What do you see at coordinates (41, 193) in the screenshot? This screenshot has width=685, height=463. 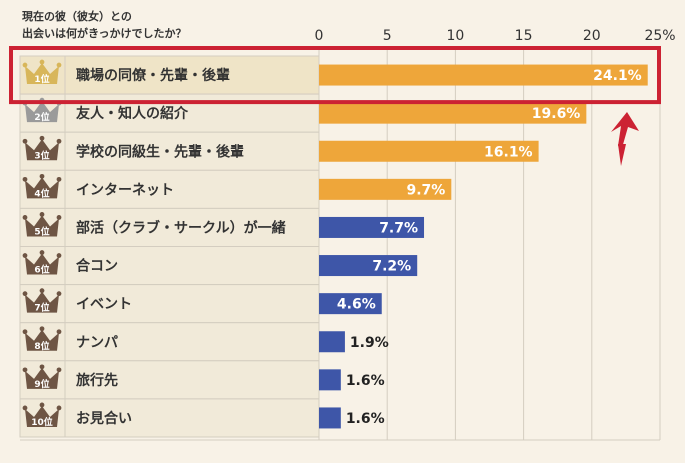 I see `rank-label: 4位` at bounding box center [41, 193].